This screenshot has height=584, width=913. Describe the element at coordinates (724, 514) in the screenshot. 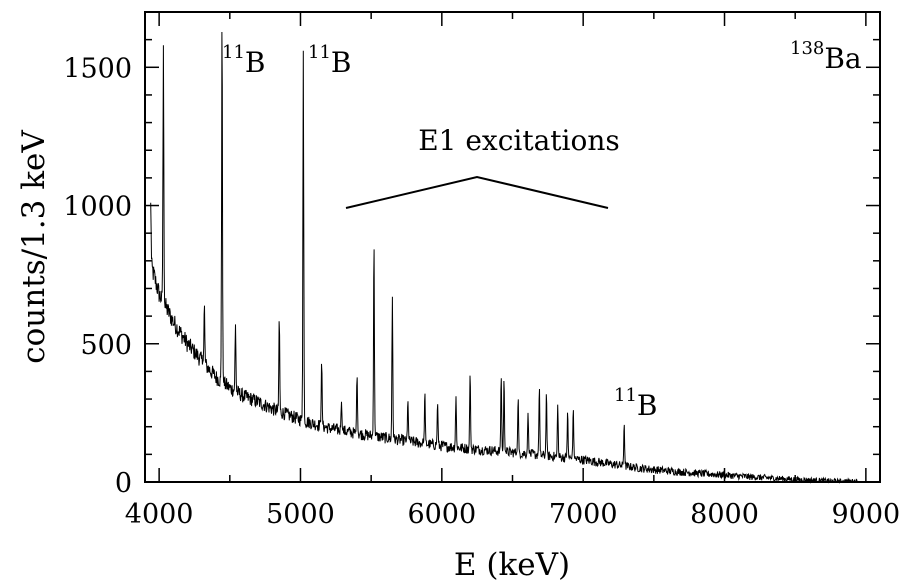

I see `x-tick-label: 8000` at that location.